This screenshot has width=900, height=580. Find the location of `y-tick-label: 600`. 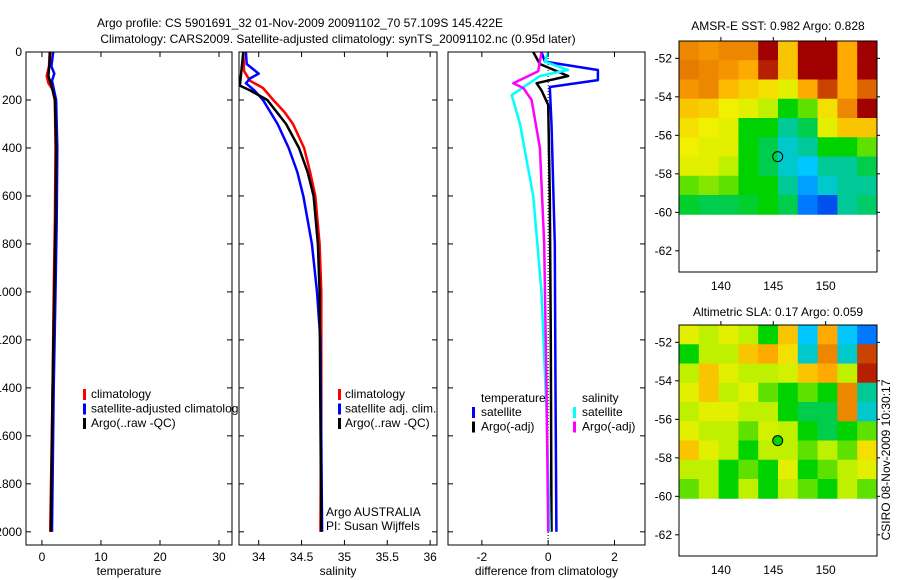

y-tick-label: 600 is located at coordinates (12, 196).